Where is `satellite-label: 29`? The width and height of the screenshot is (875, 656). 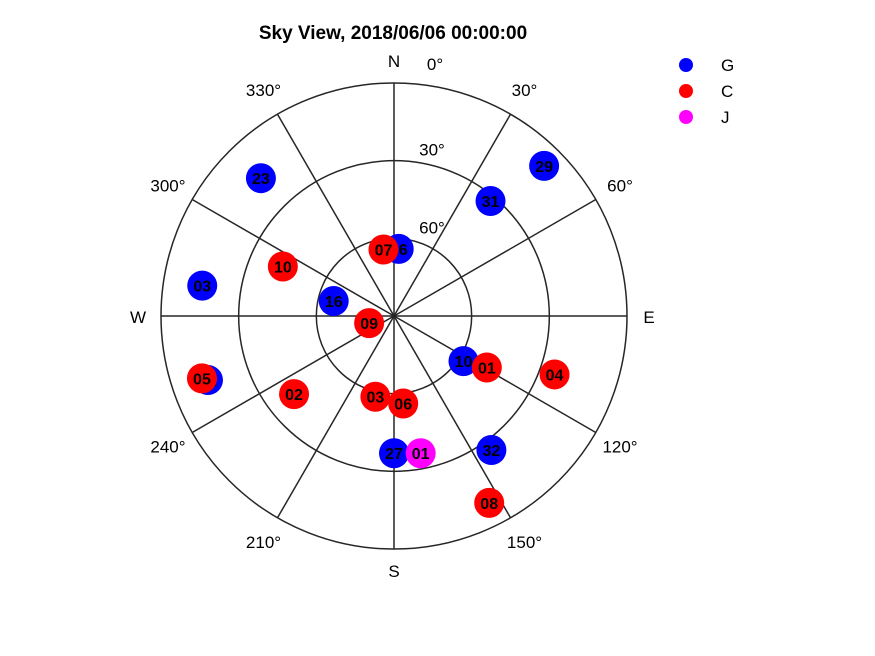
satellite-label: 29 is located at coordinates (544, 167).